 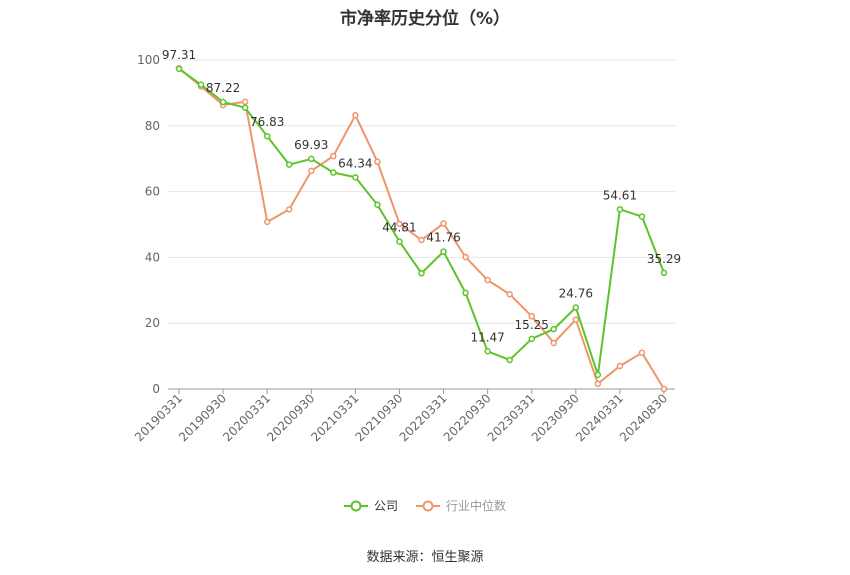 What do you see at coordinates (267, 122) in the screenshot?
I see `data-label: 76.83` at bounding box center [267, 122].